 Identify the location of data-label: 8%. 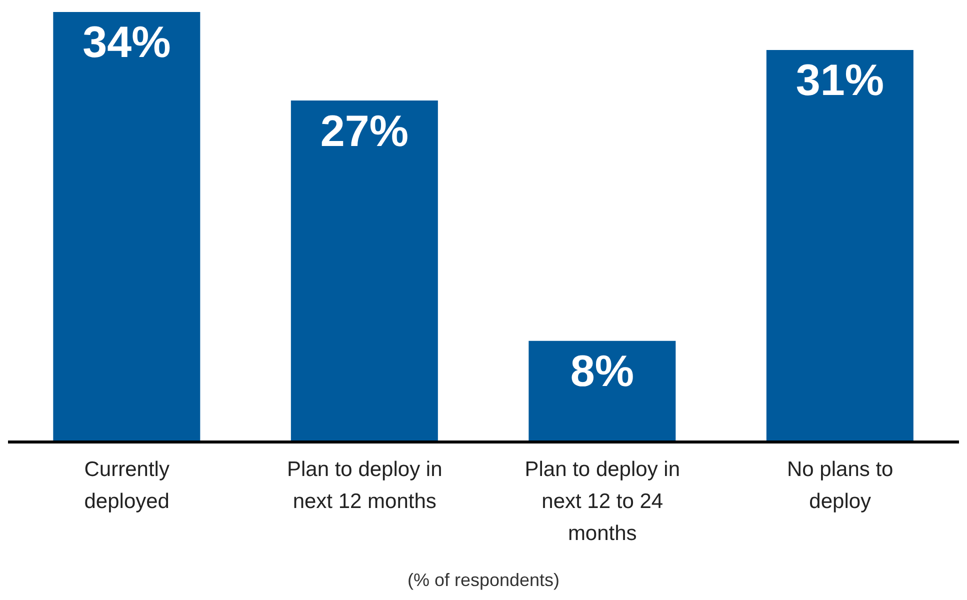
(602, 371).